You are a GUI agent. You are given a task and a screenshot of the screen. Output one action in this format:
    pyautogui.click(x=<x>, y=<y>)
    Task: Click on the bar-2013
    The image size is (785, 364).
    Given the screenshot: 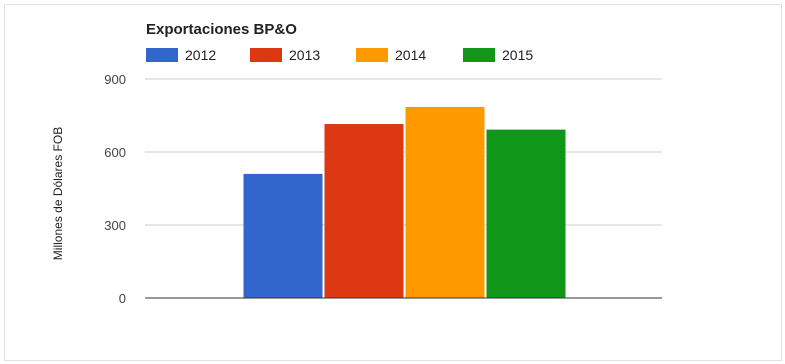 What is the action you would take?
    pyautogui.click(x=364, y=211)
    